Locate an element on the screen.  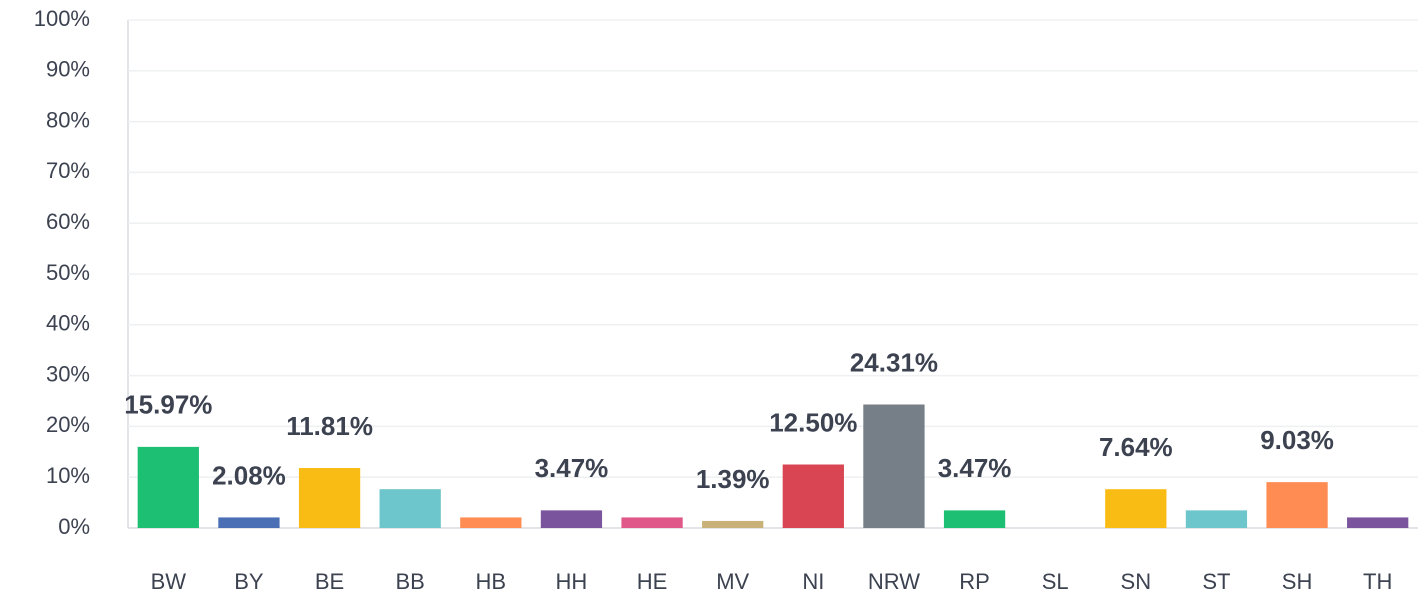
x-tick-label: TH is located at coordinates (1377, 581).